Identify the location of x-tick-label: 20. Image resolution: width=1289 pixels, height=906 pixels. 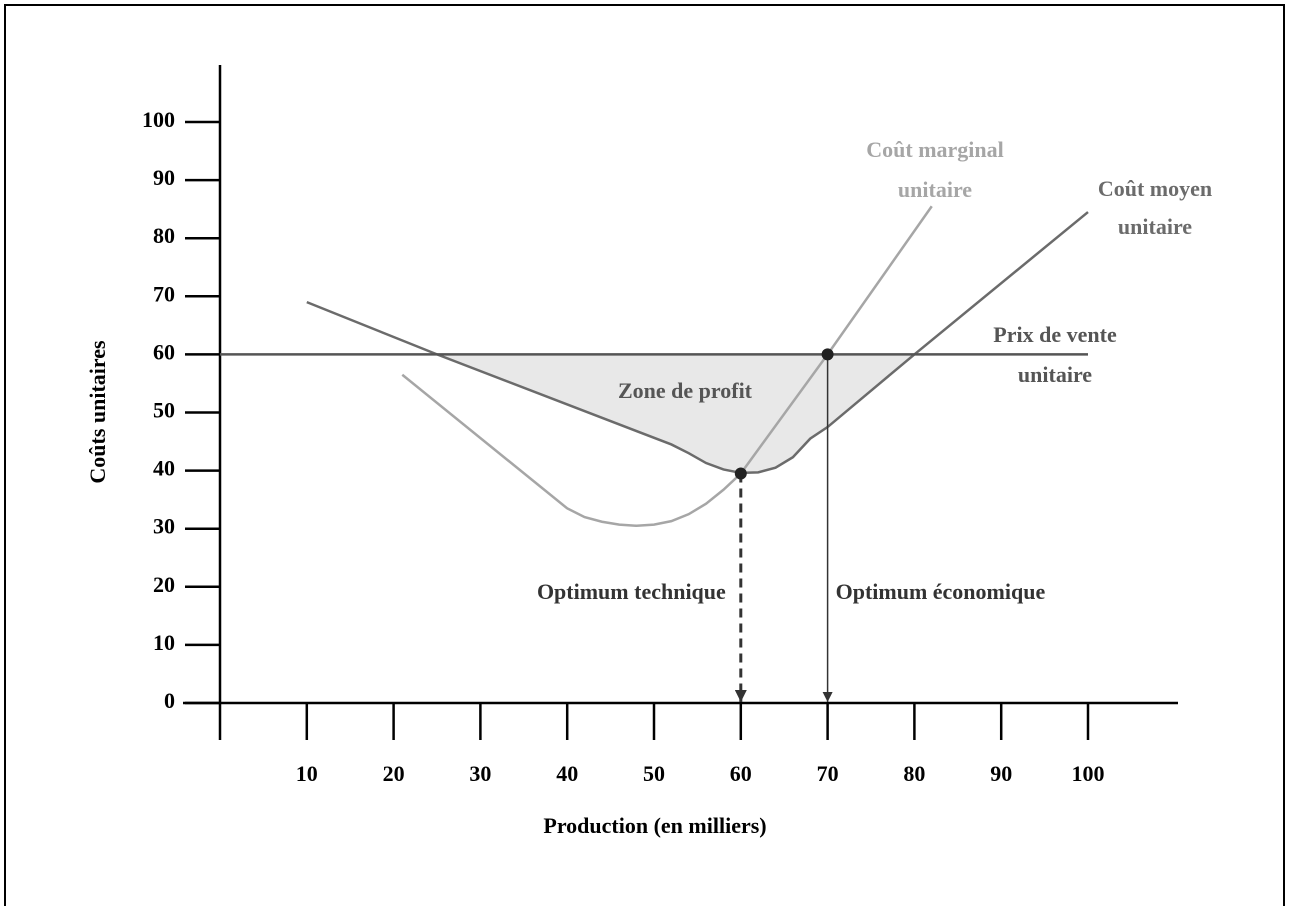
(394, 773).